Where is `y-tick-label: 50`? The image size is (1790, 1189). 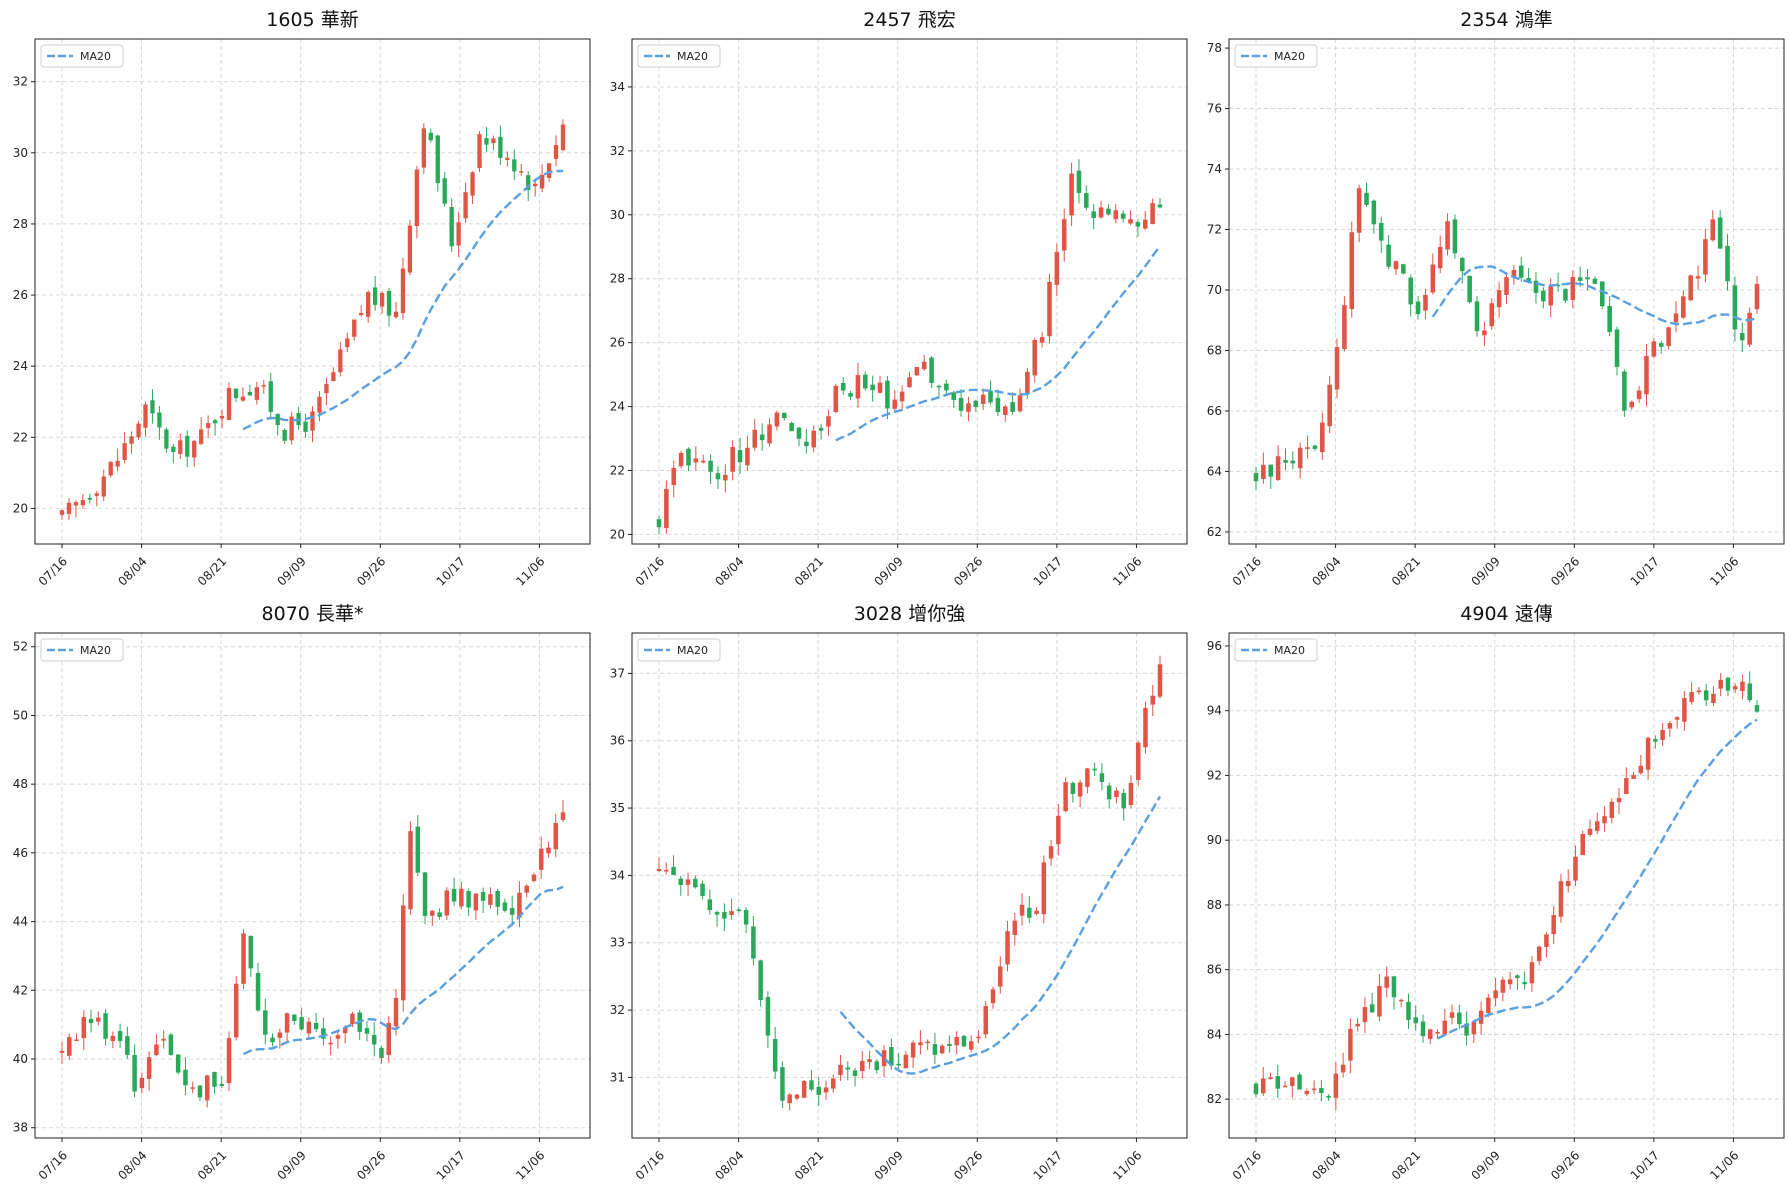 y-tick-label: 50 is located at coordinates (20, 715).